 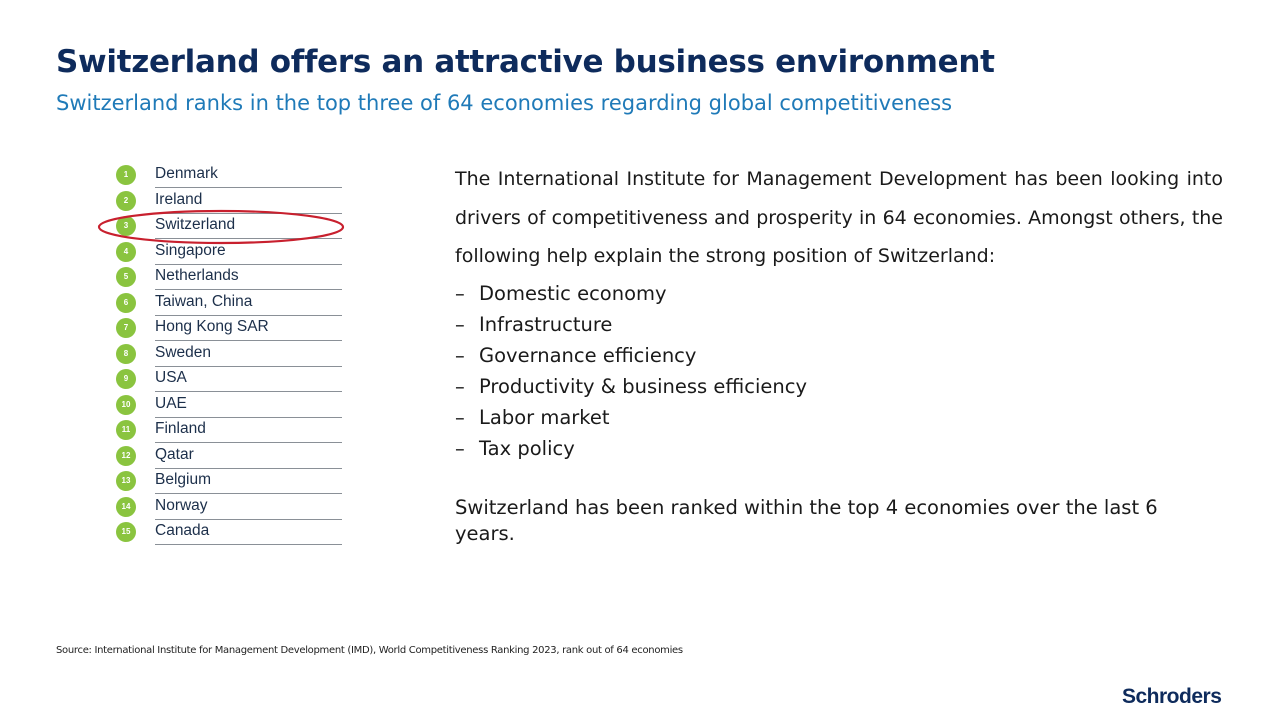 What do you see at coordinates (181, 505) in the screenshot?
I see `country-name: Norway` at bounding box center [181, 505].